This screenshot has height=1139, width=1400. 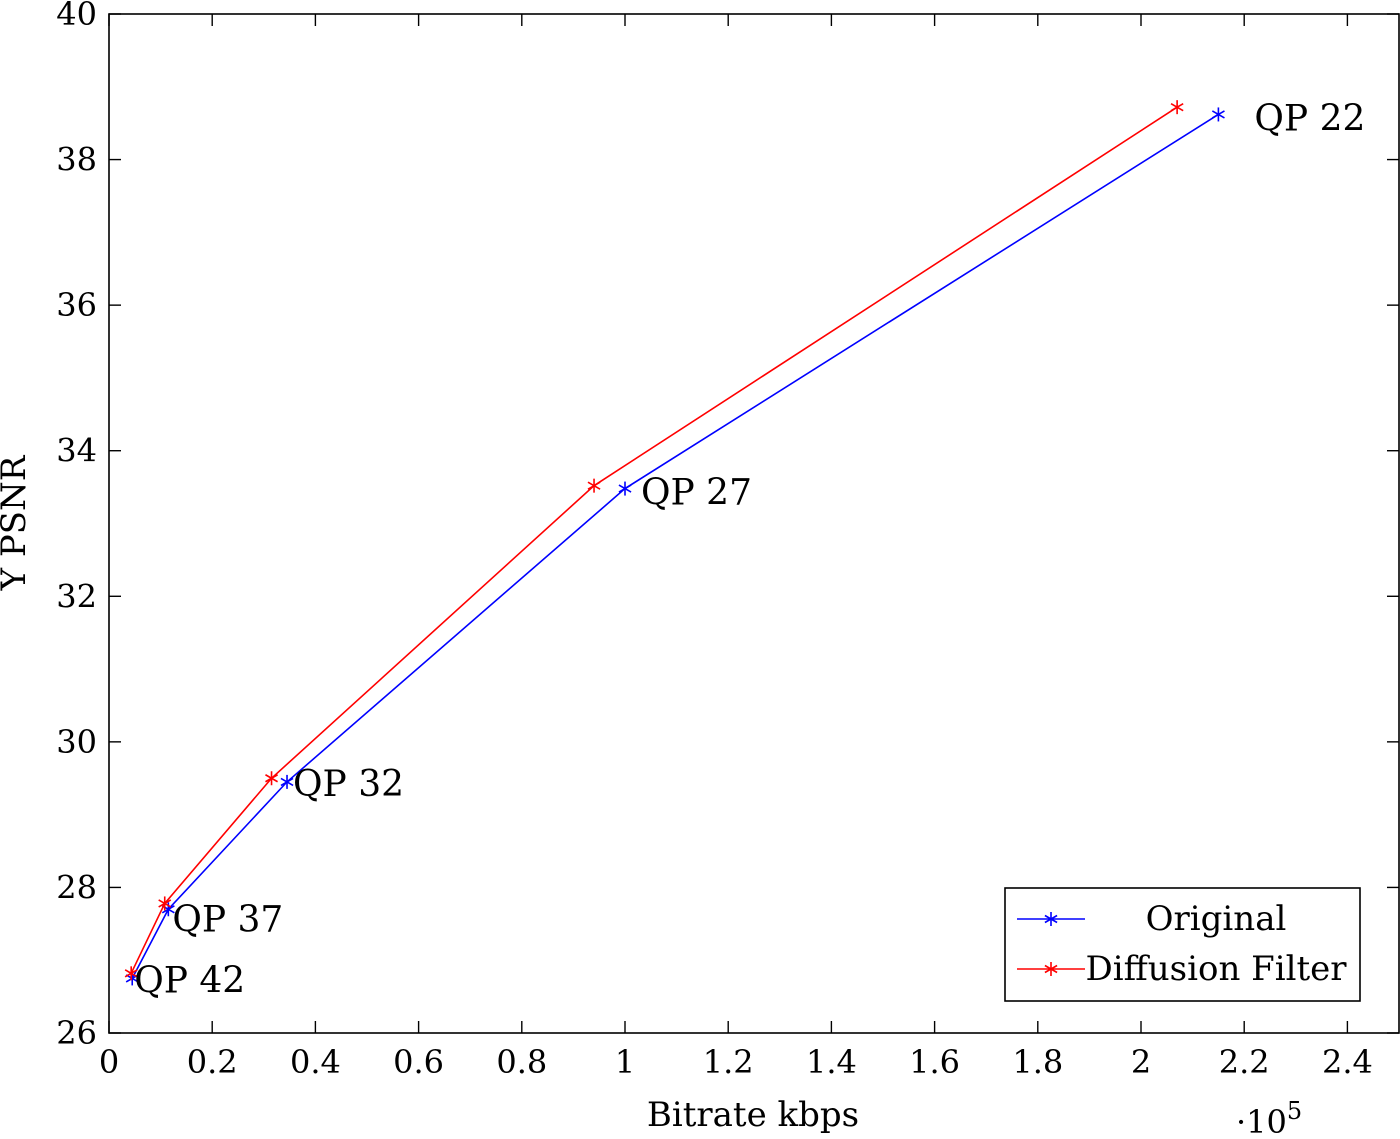 I want to click on x-tick-label: 0.6, so click(x=418, y=1062).